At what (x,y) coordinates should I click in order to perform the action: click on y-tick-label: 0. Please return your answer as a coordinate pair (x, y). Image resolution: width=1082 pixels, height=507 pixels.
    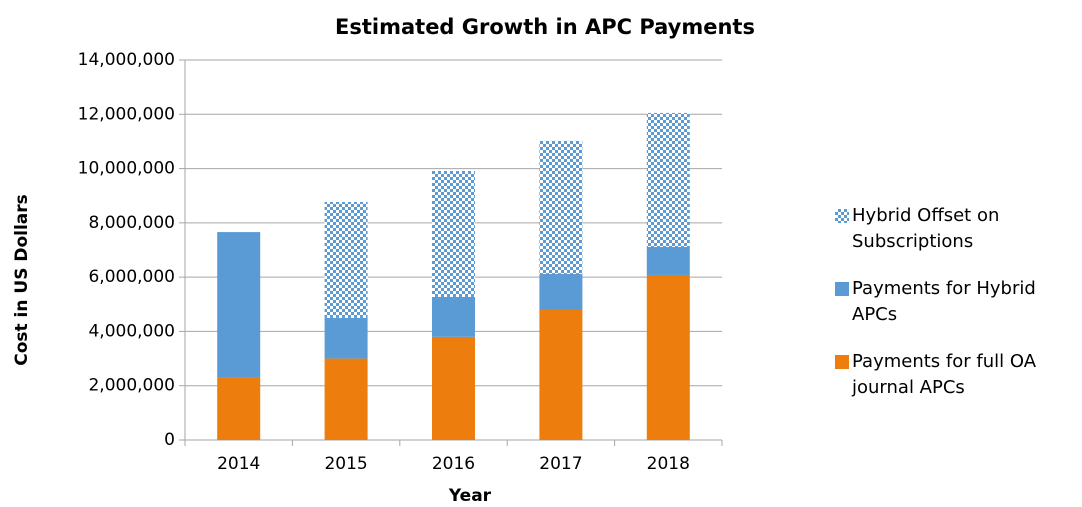
    Looking at the image, I should click on (169, 440).